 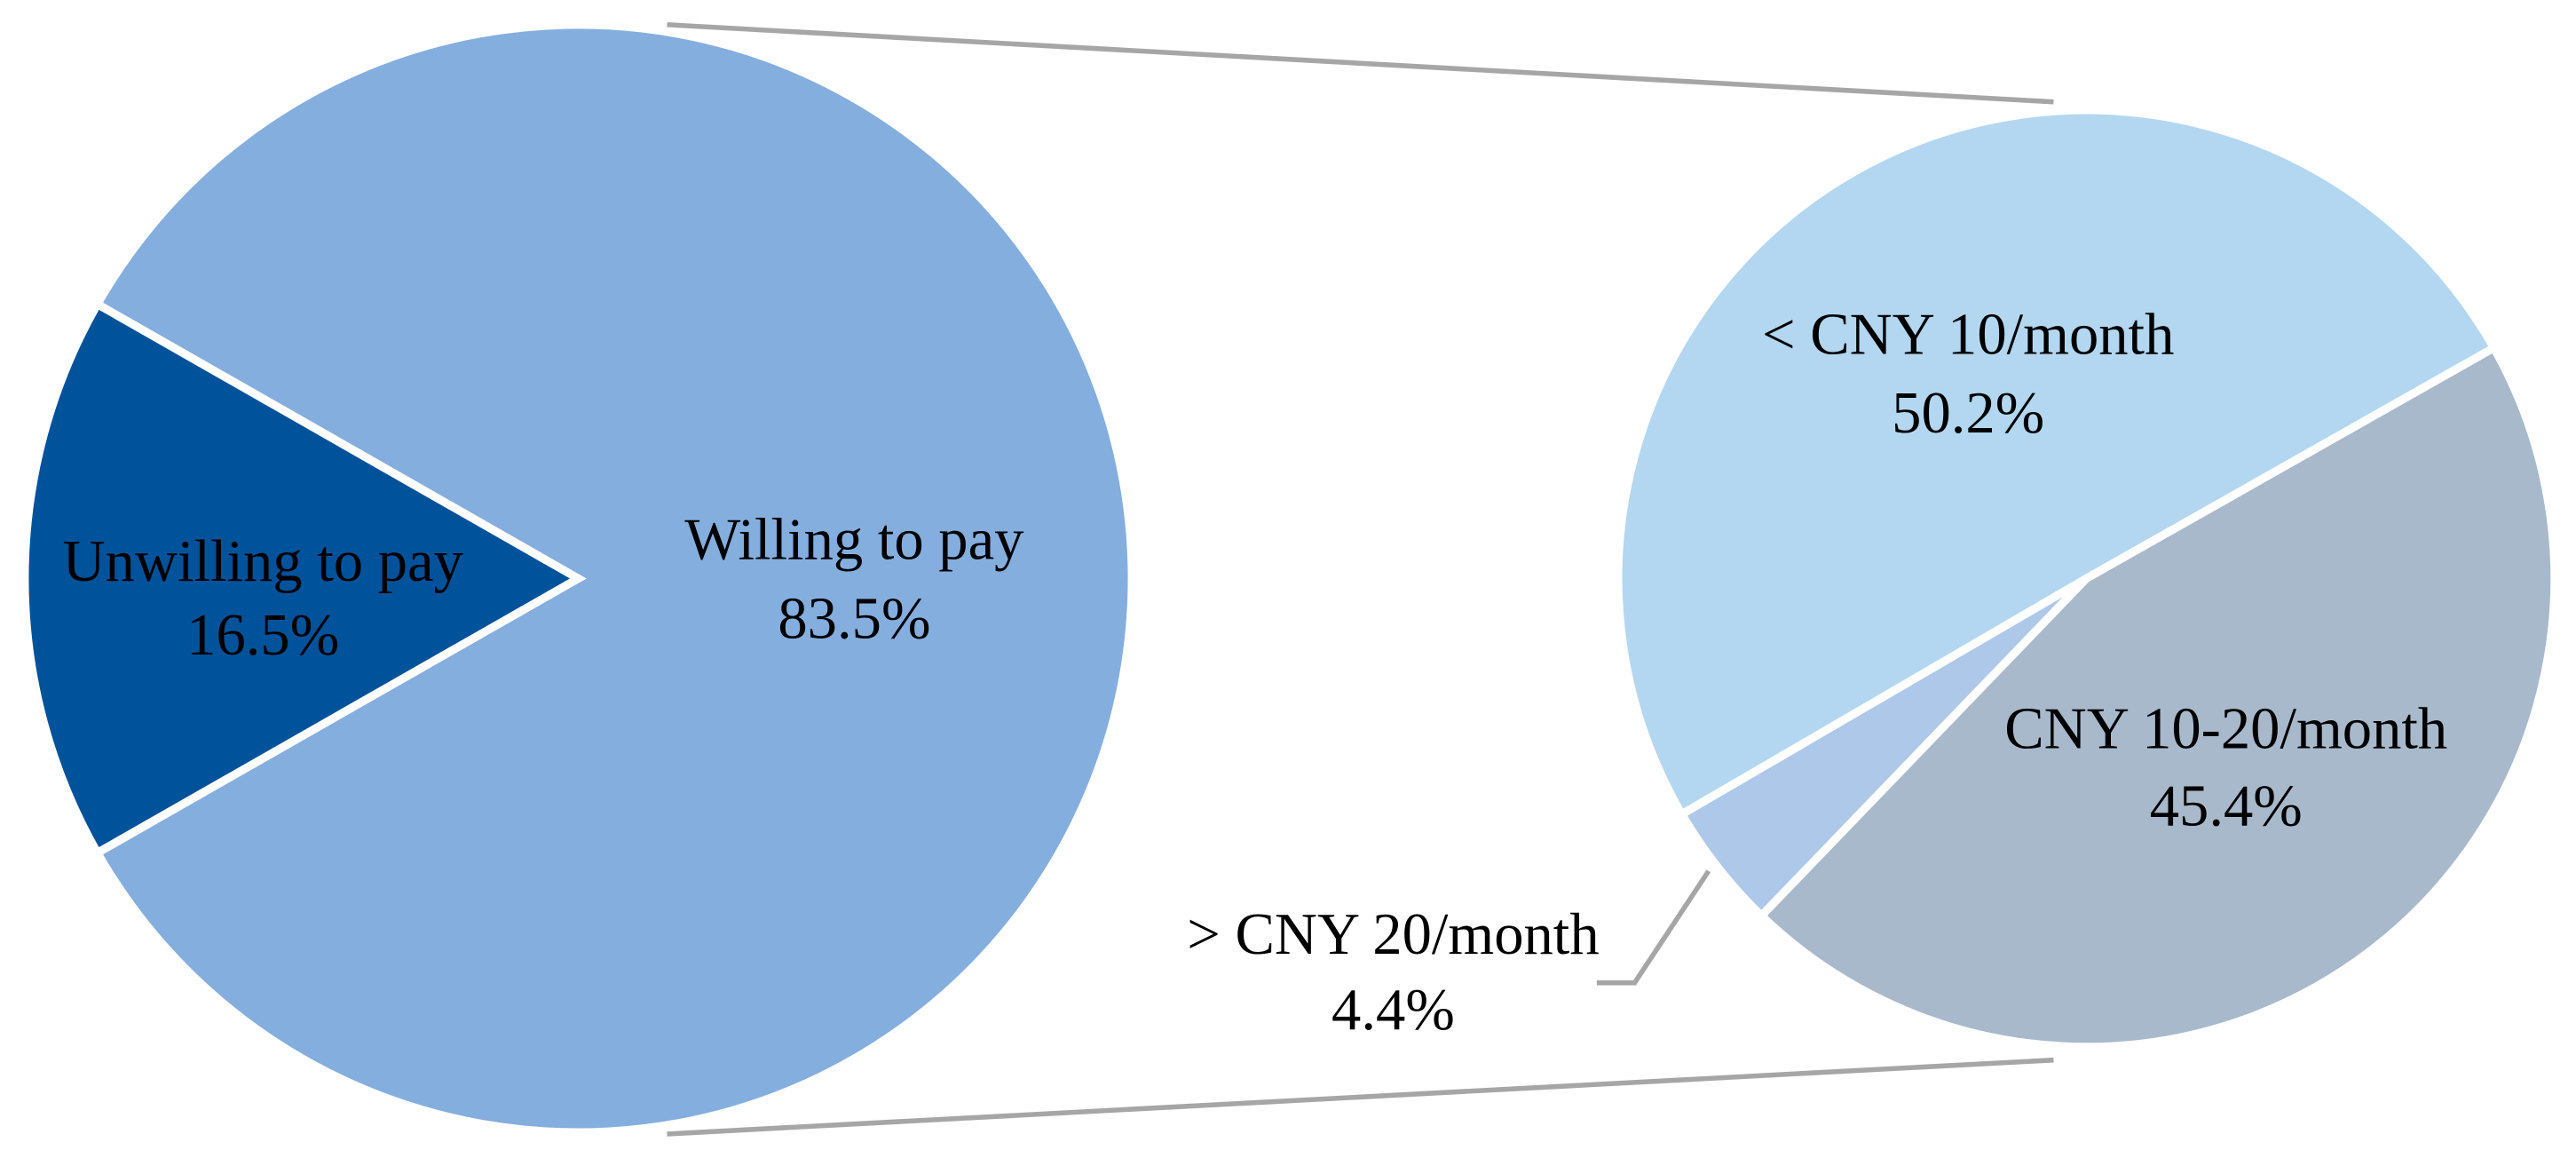 What do you see at coordinates (2225, 730) in the screenshot?
I see `slice-label: CNY 10-20/month` at bounding box center [2225, 730].